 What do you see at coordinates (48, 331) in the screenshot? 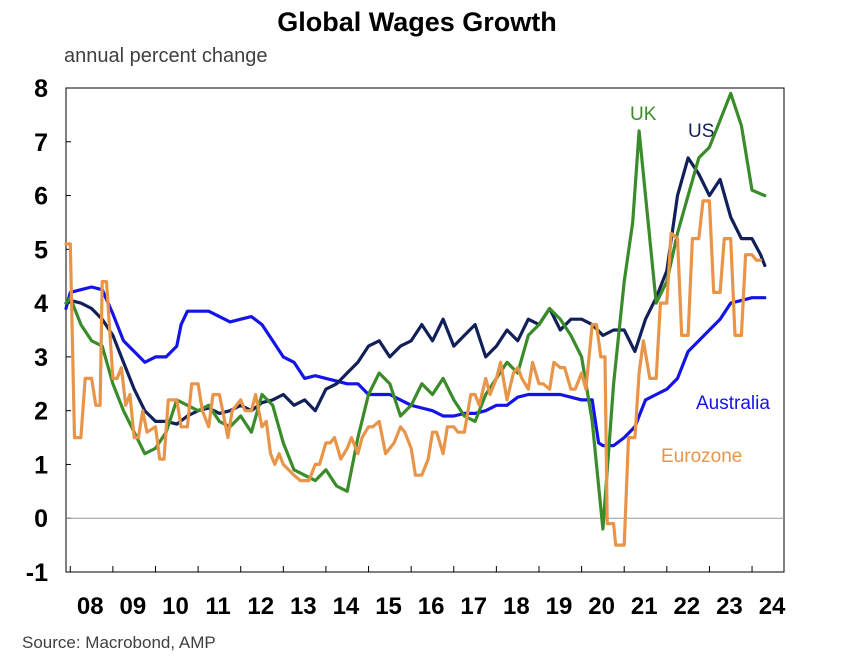
I see `y-axis-labels: -1 0 1 2 3 4 5 6 7 8` at bounding box center [48, 331].